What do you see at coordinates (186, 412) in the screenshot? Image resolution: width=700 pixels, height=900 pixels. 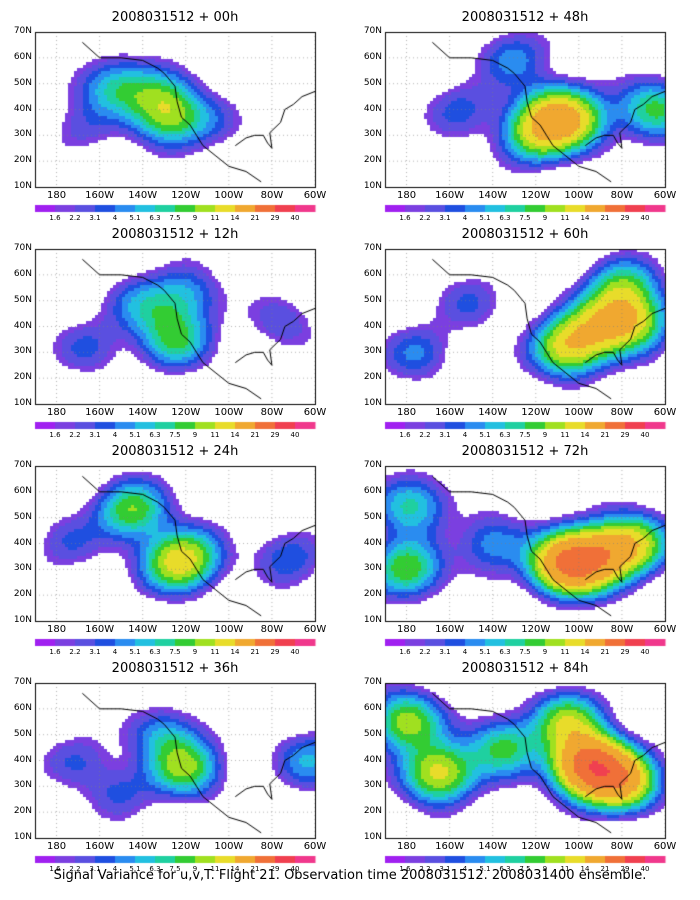 I see `lon-tick-label: 120W` at bounding box center [186, 412].